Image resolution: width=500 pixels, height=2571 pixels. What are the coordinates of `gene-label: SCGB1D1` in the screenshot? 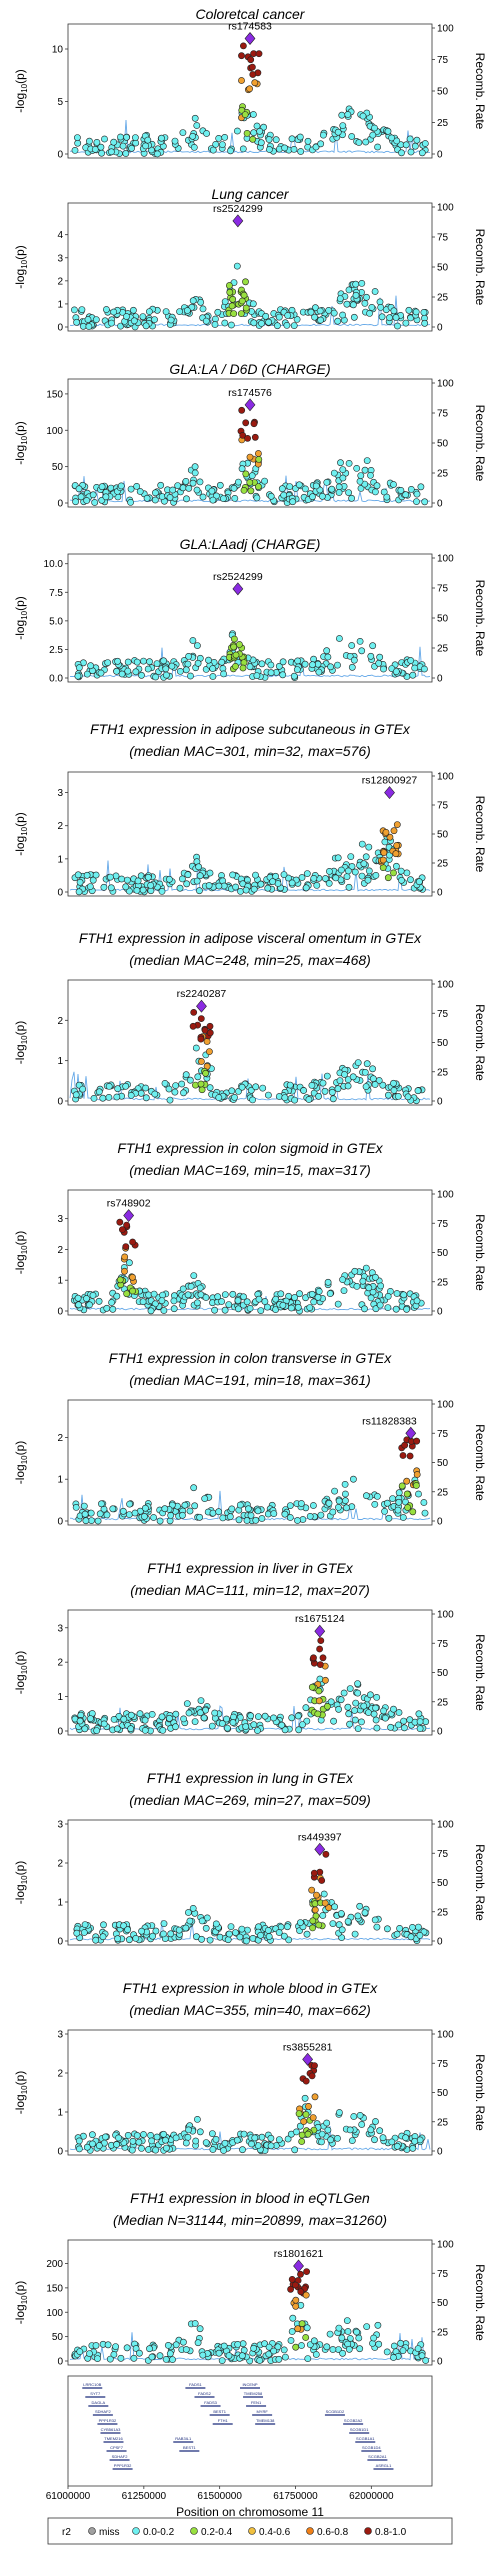 It's located at (359, 2429).